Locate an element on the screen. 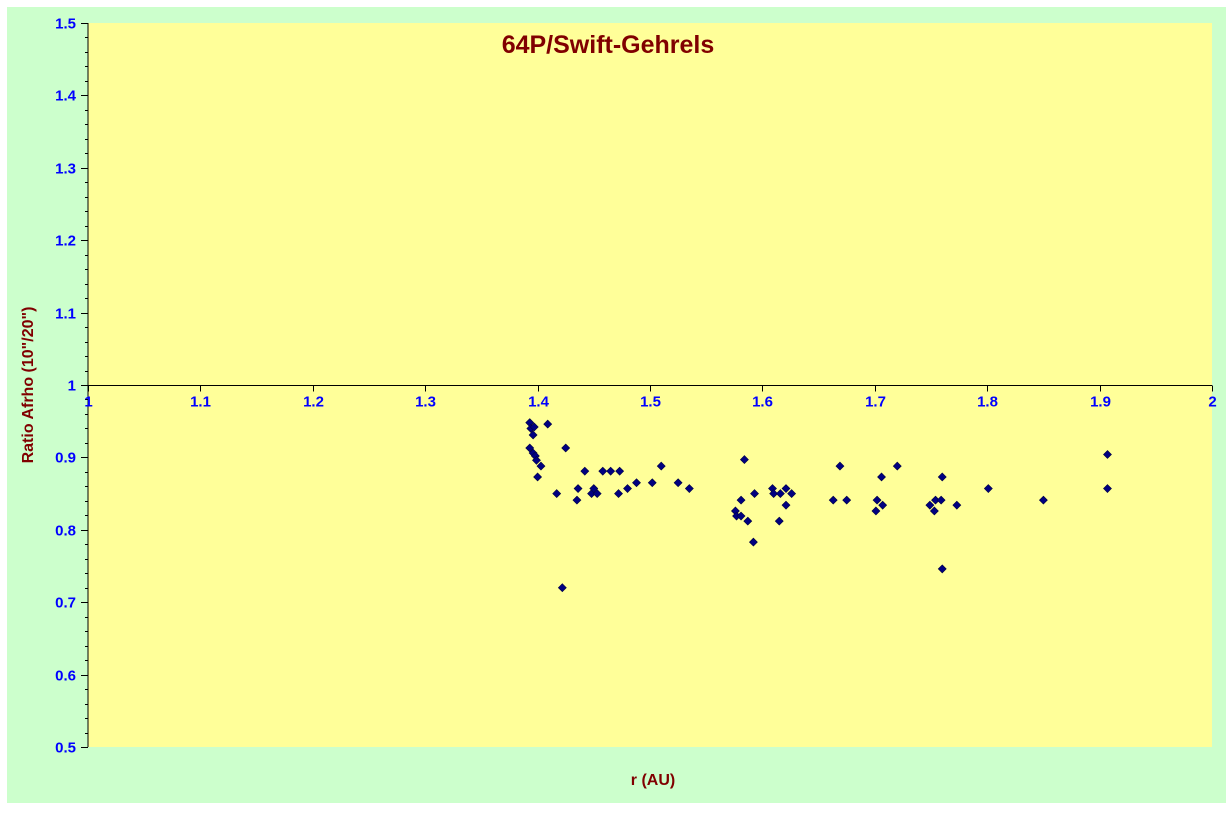 The height and width of the screenshot is (813, 1231). data-points is located at coordinates (818, 505).